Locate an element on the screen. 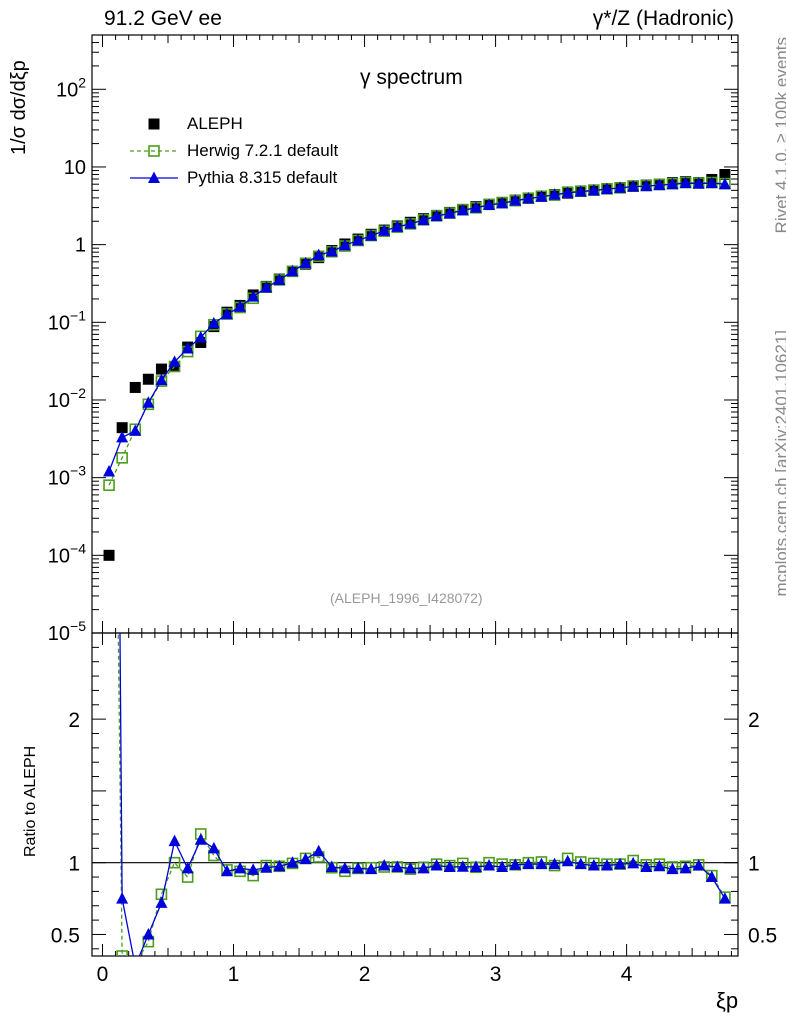 This screenshot has height=1024, width=786. legend-marker-aleph is located at coordinates (154, 124).